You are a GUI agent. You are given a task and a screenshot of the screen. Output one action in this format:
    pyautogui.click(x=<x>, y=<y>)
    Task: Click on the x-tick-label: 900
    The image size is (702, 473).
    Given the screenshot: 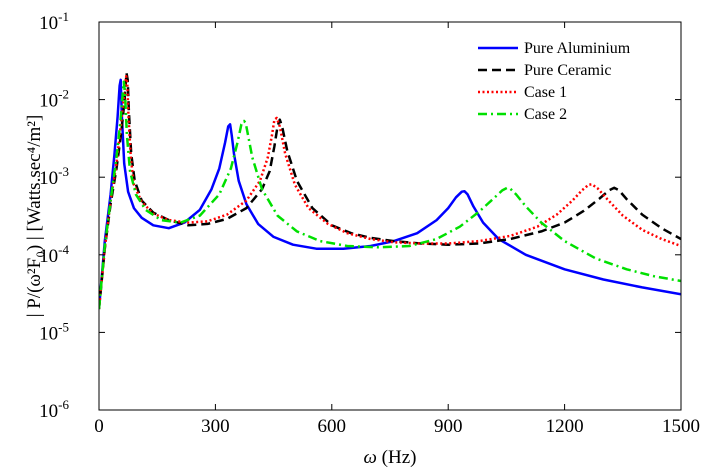 What is the action you would take?
    pyautogui.click(x=448, y=426)
    